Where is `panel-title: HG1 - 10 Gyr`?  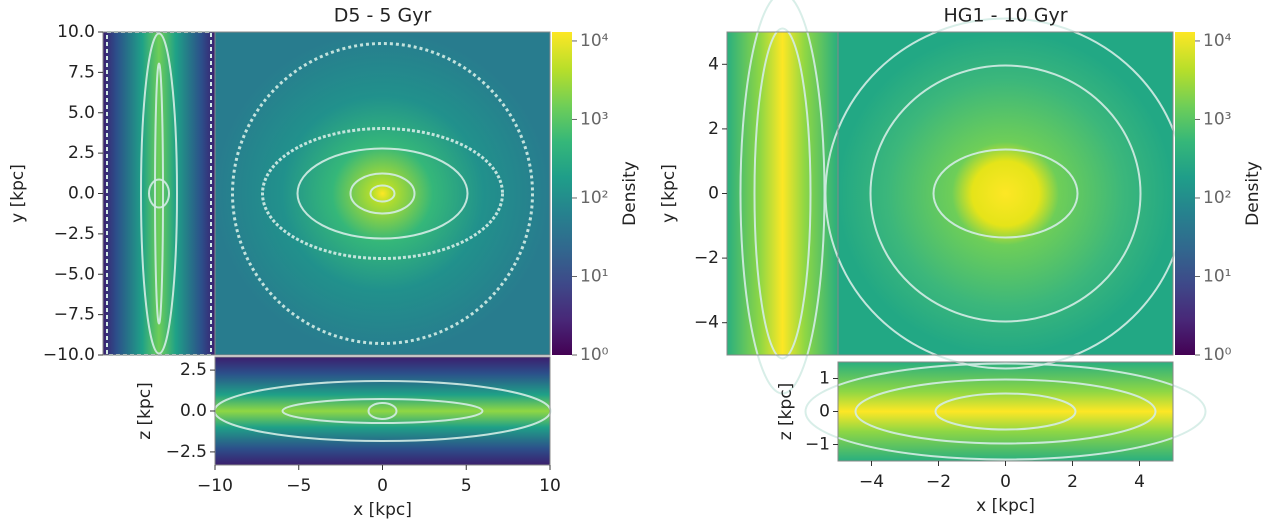
panel-title: HG1 - 10 Gyr is located at coordinates (1005, 16).